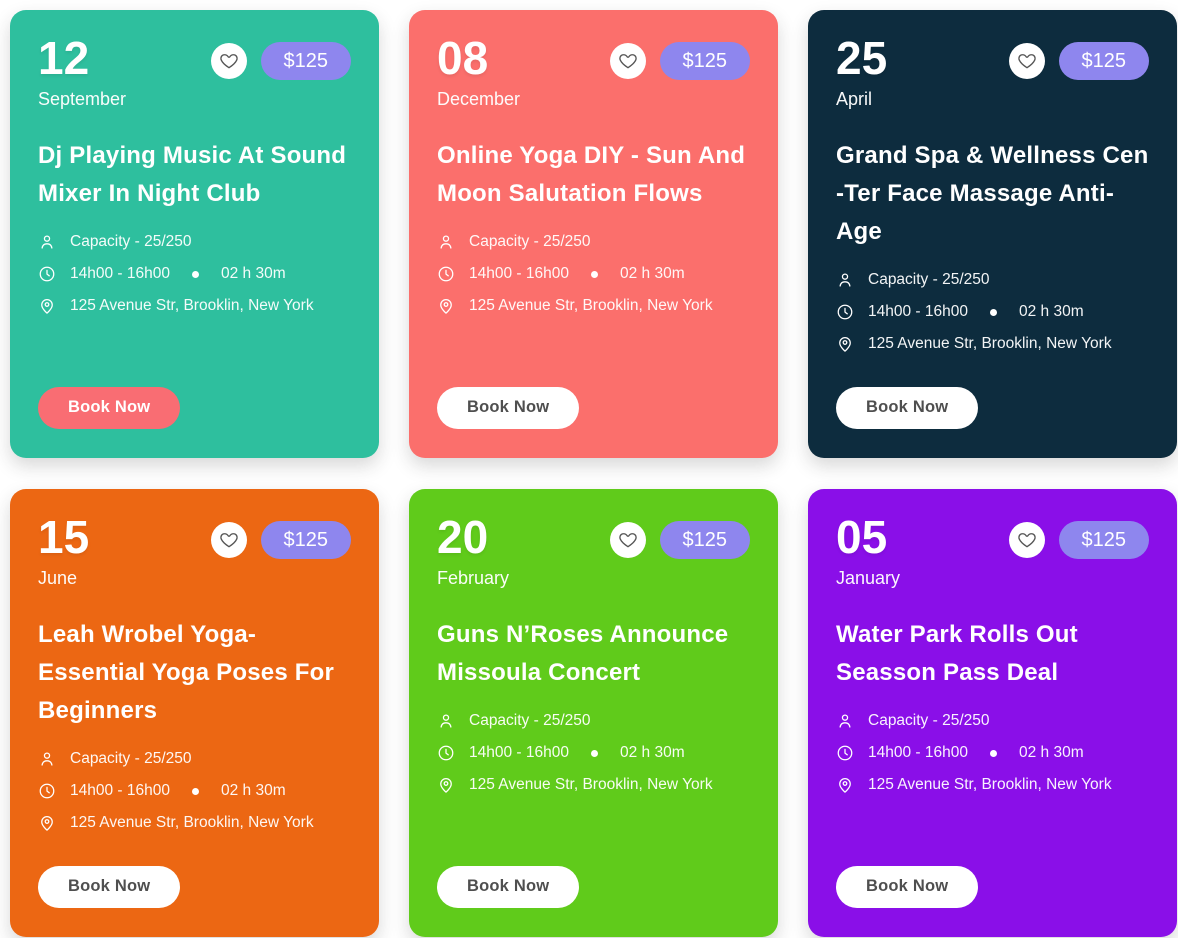  Describe the element at coordinates (463, 58) in the screenshot. I see `date-day: 08` at that location.